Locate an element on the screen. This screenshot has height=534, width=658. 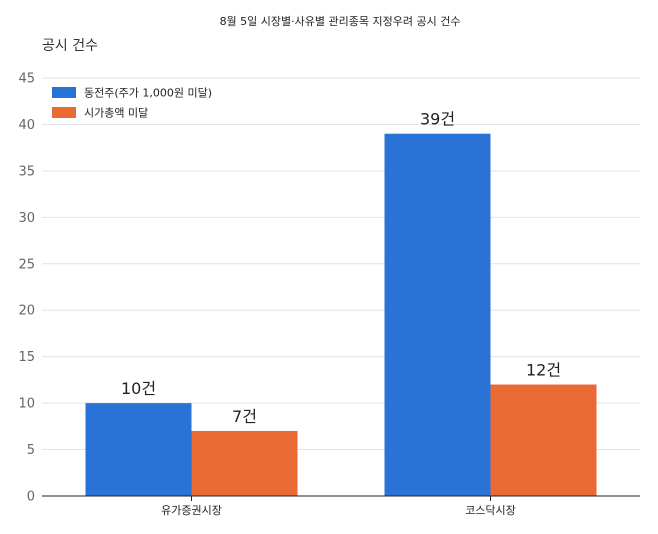
data-label: 7건 is located at coordinates (244, 416).